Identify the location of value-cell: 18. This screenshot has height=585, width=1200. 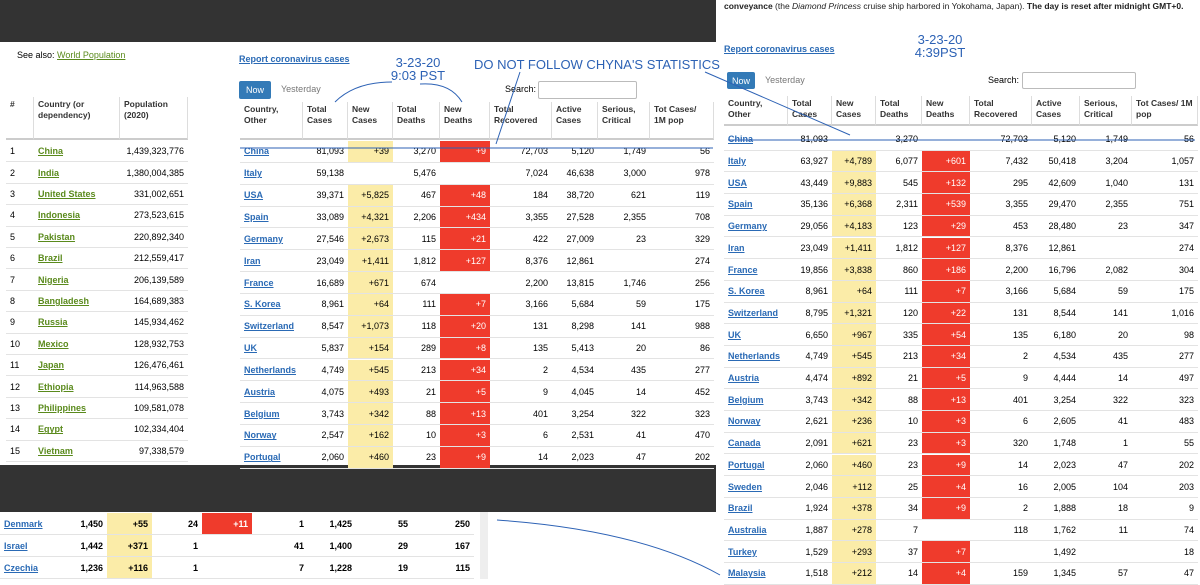
(1165, 552).